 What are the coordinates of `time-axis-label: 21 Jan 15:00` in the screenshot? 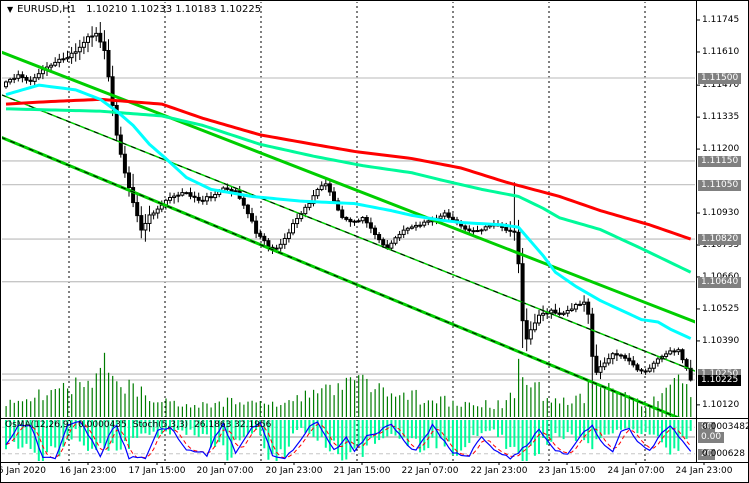 It's located at (362, 471).